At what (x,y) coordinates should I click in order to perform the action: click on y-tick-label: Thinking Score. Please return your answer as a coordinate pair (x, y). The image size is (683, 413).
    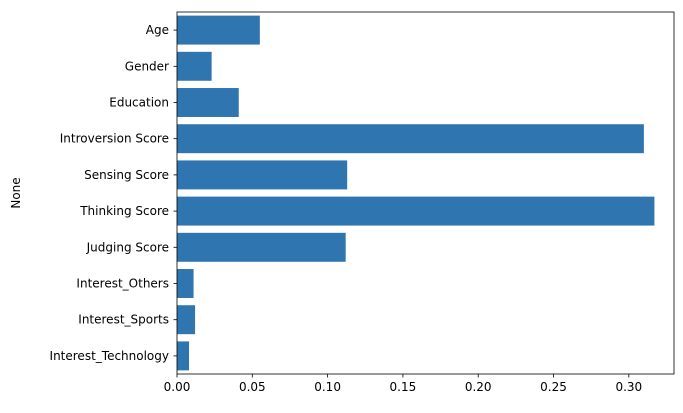
    Looking at the image, I should click on (124, 211).